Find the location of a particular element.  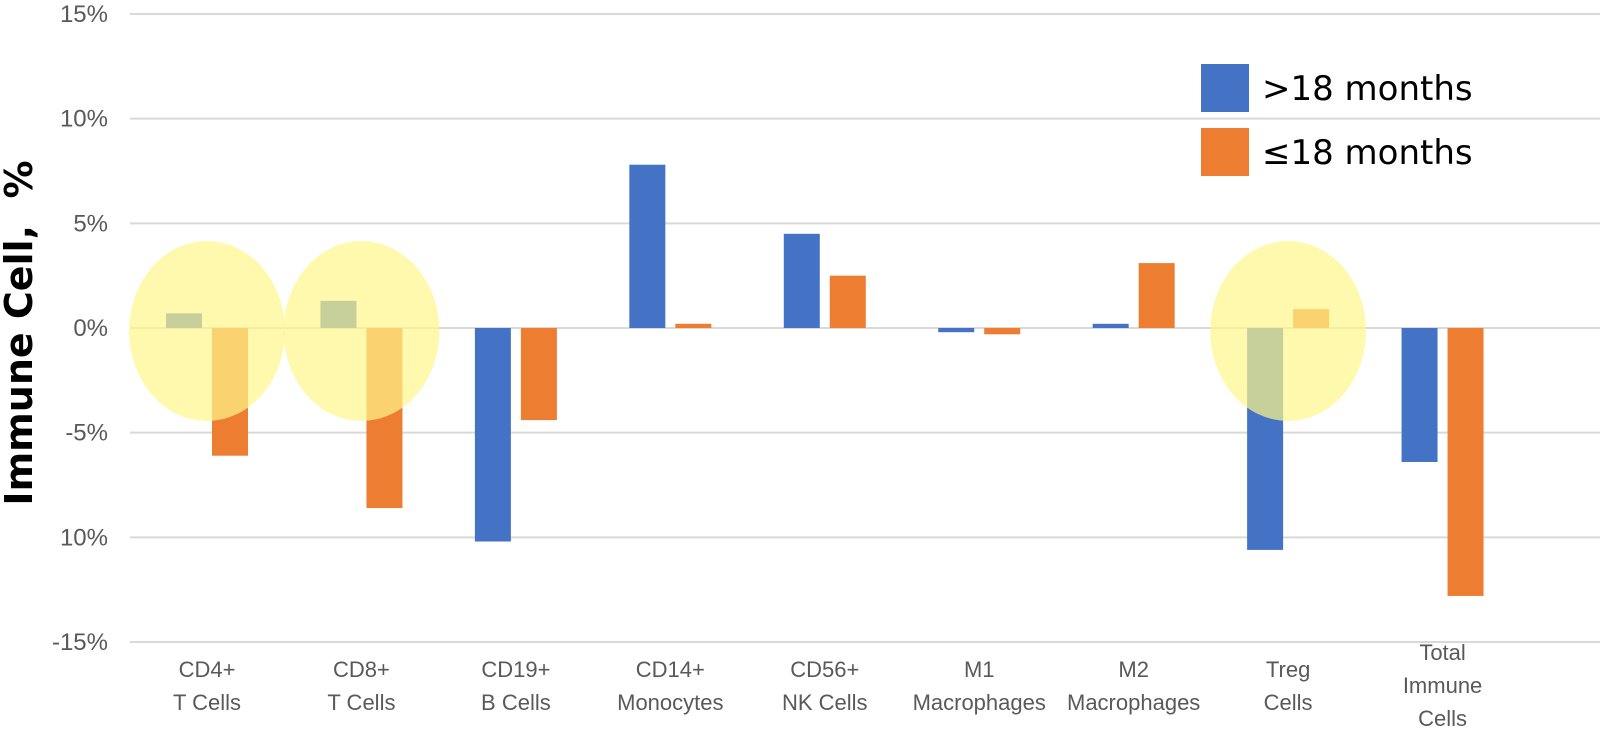

legend-label: ≤18 months is located at coordinates (1367, 153).